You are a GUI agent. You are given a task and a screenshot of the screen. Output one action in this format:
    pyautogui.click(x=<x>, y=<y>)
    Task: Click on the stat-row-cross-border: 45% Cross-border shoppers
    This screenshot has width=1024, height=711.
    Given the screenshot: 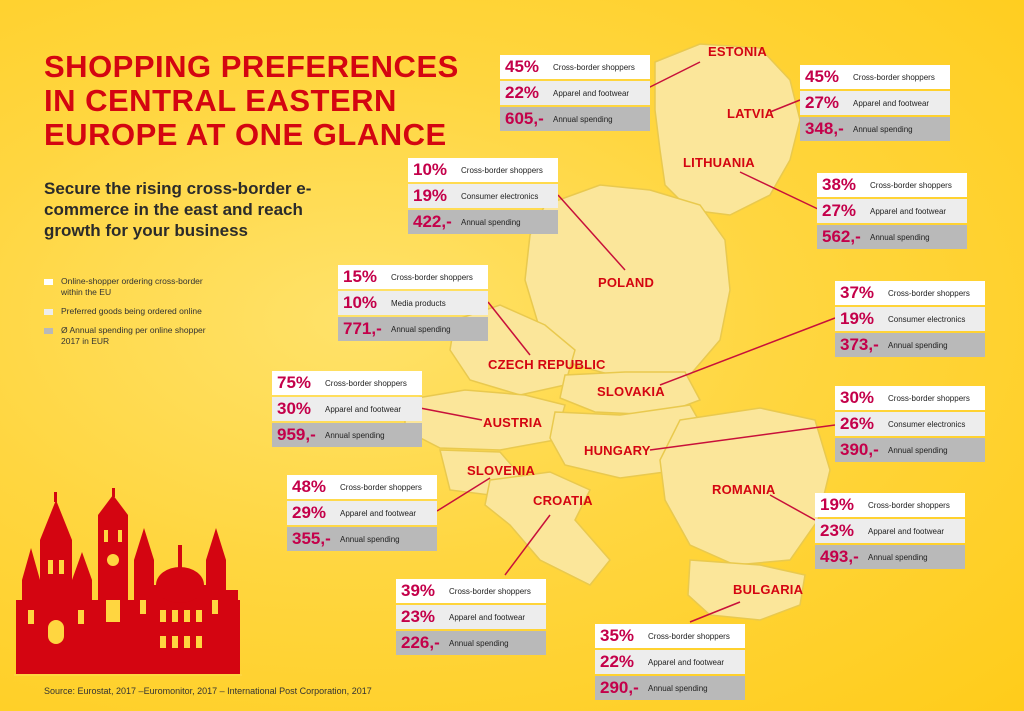 What is the action you would take?
    pyautogui.click(x=575, y=67)
    